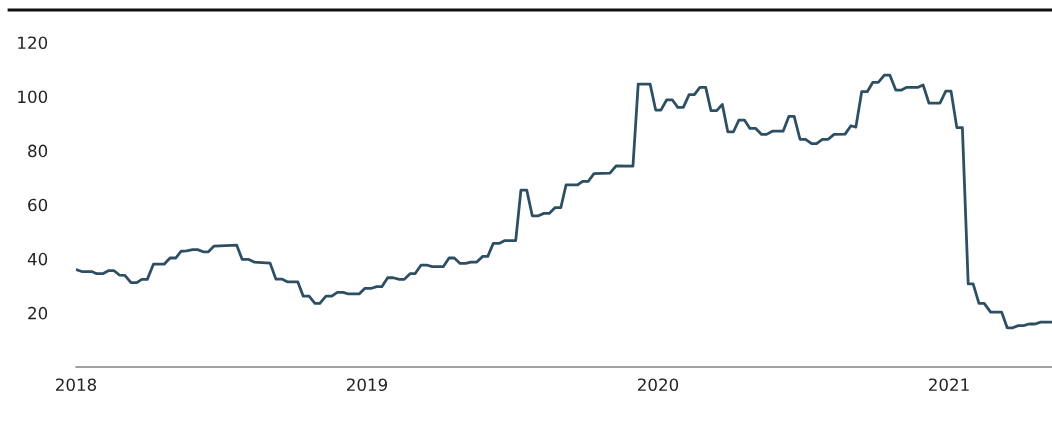 This screenshot has height=421, width=1052. Describe the element at coordinates (33, 43) in the screenshot. I see `y-tick-label: 120` at that location.